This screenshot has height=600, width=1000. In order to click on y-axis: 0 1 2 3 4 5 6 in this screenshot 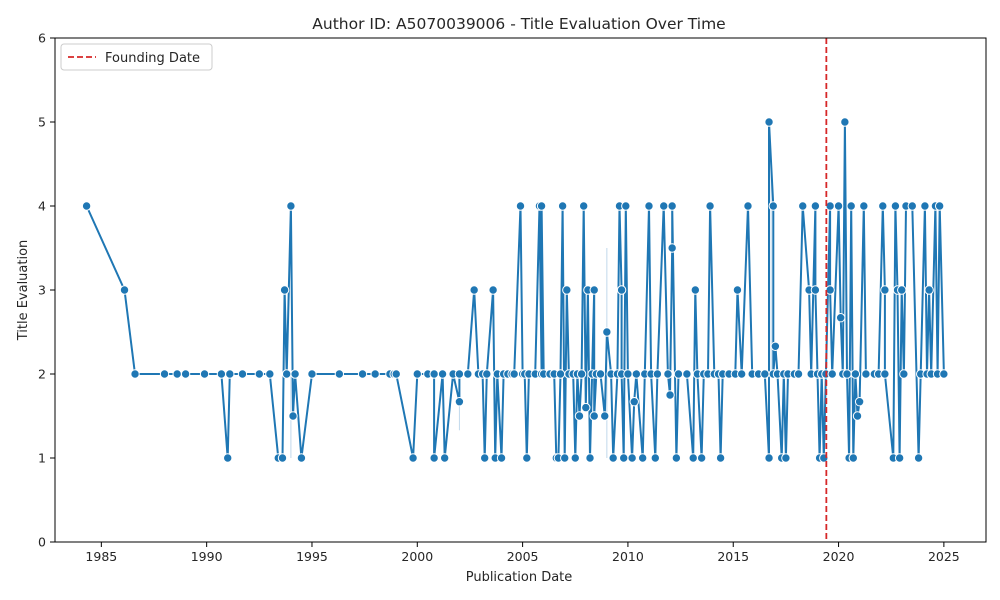, I will do `click(46, 290)`.